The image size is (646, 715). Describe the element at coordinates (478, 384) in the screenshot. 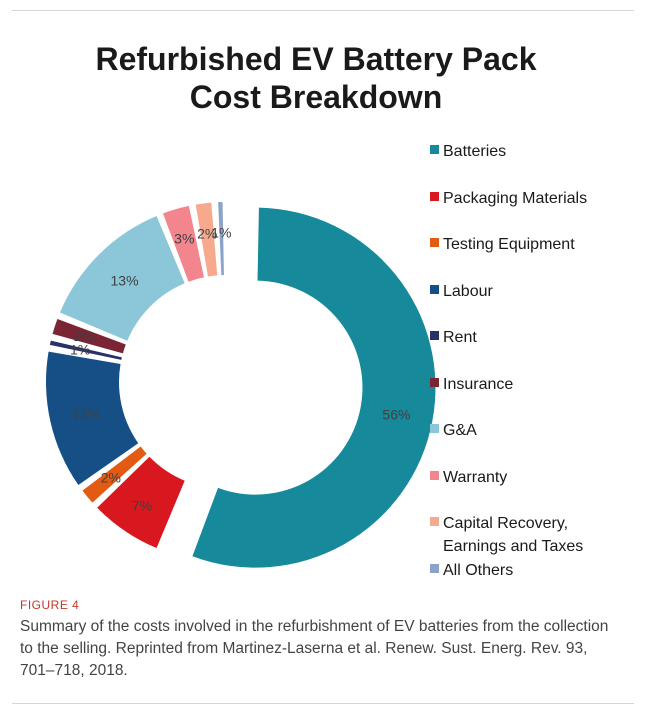

I see `legend-label: Insurance` at that location.